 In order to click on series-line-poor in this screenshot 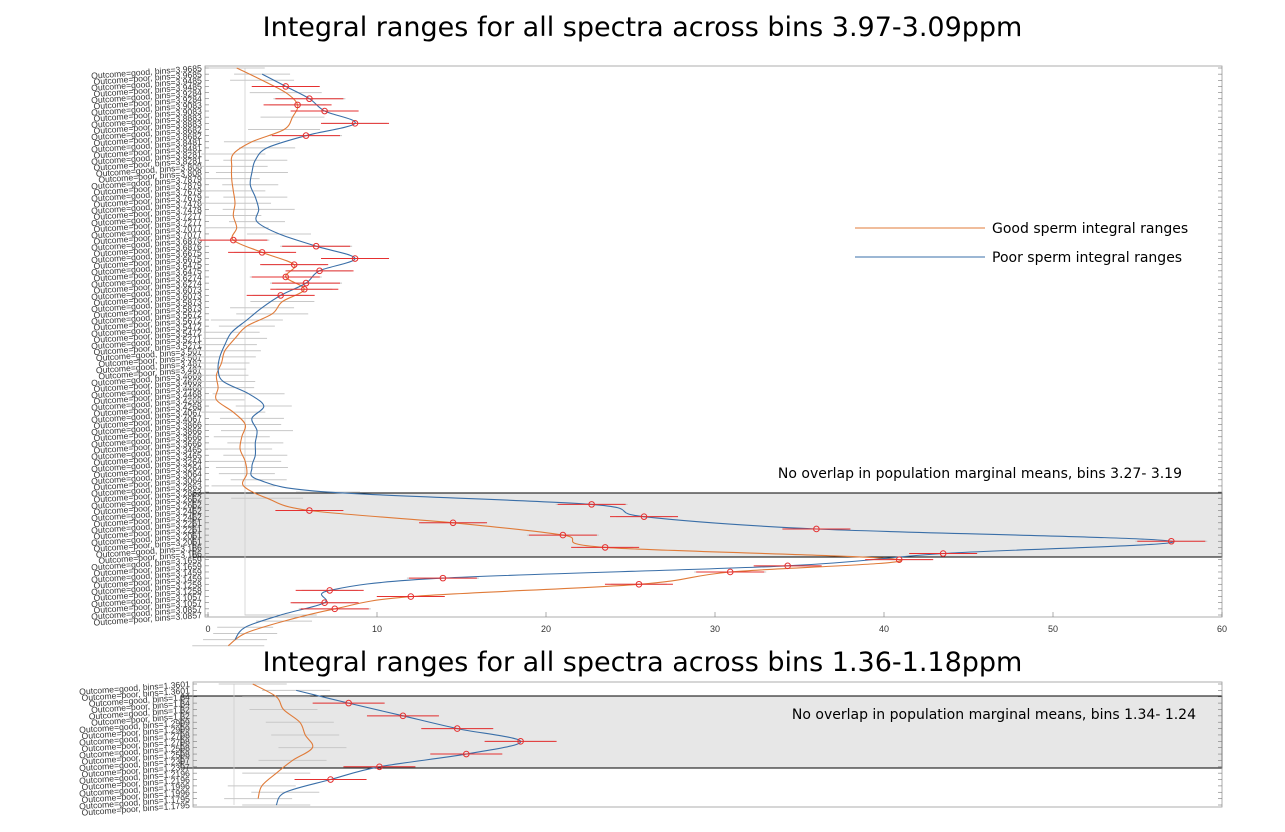, I will do `click(398, 747)`.